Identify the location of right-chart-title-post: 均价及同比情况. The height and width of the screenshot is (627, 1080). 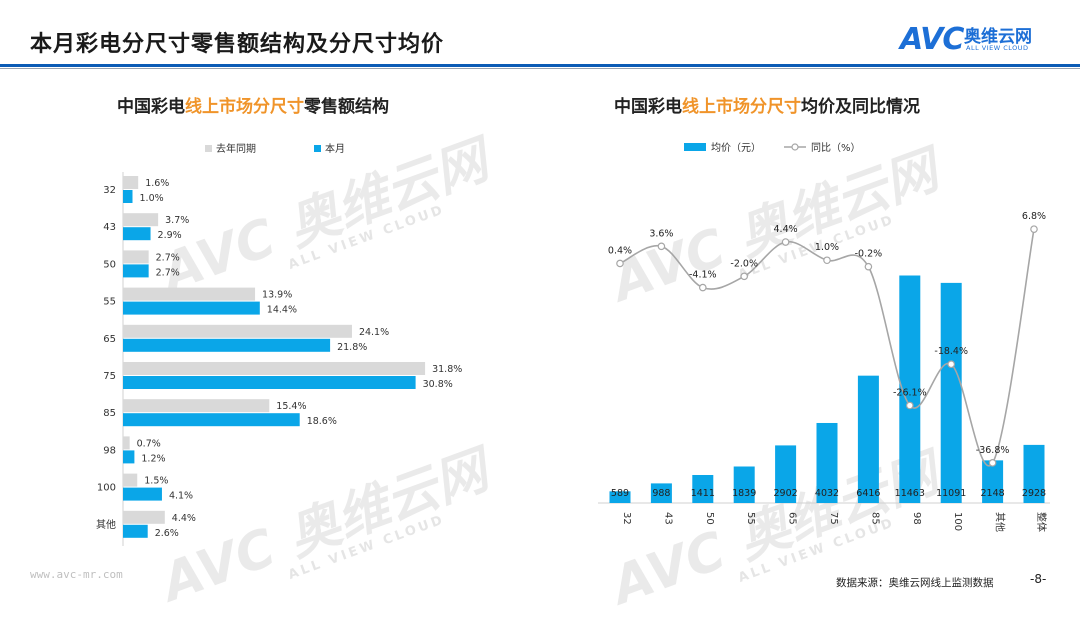
(860, 107).